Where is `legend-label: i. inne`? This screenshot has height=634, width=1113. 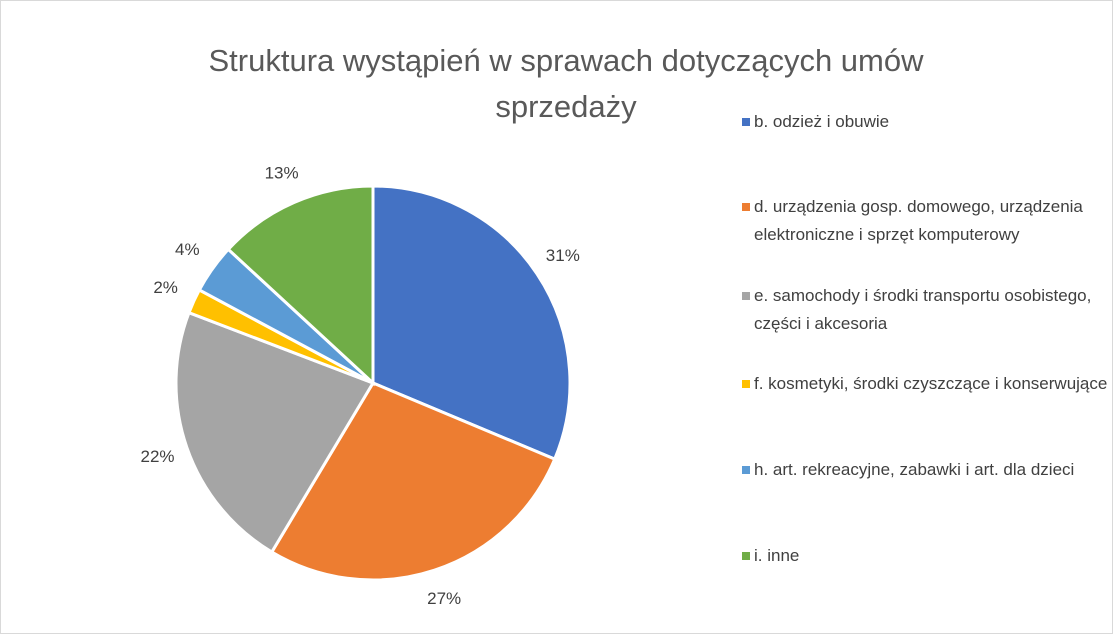 legend-label: i. inne is located at coordinates (777, 555).